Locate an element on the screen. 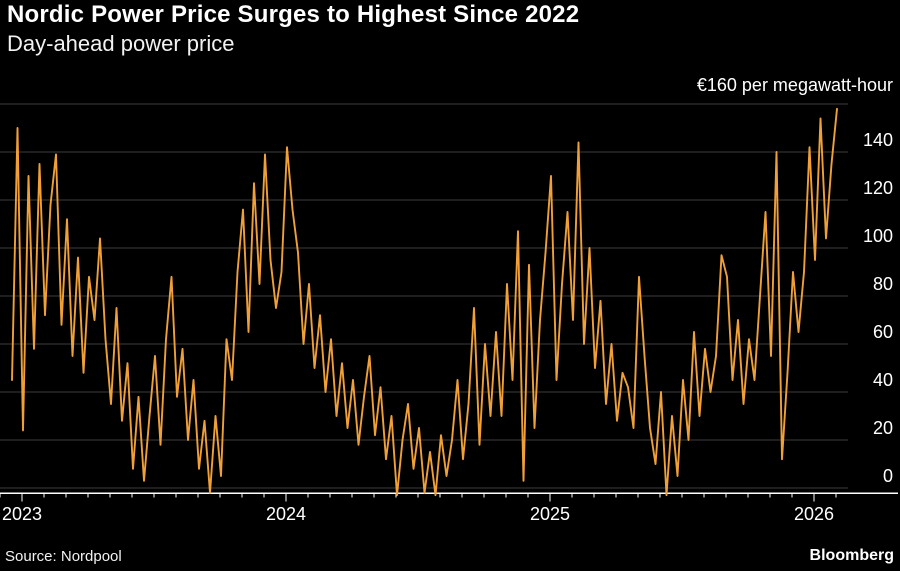  y-axis-tick-label: 140 is located at coordinates (878, 140).